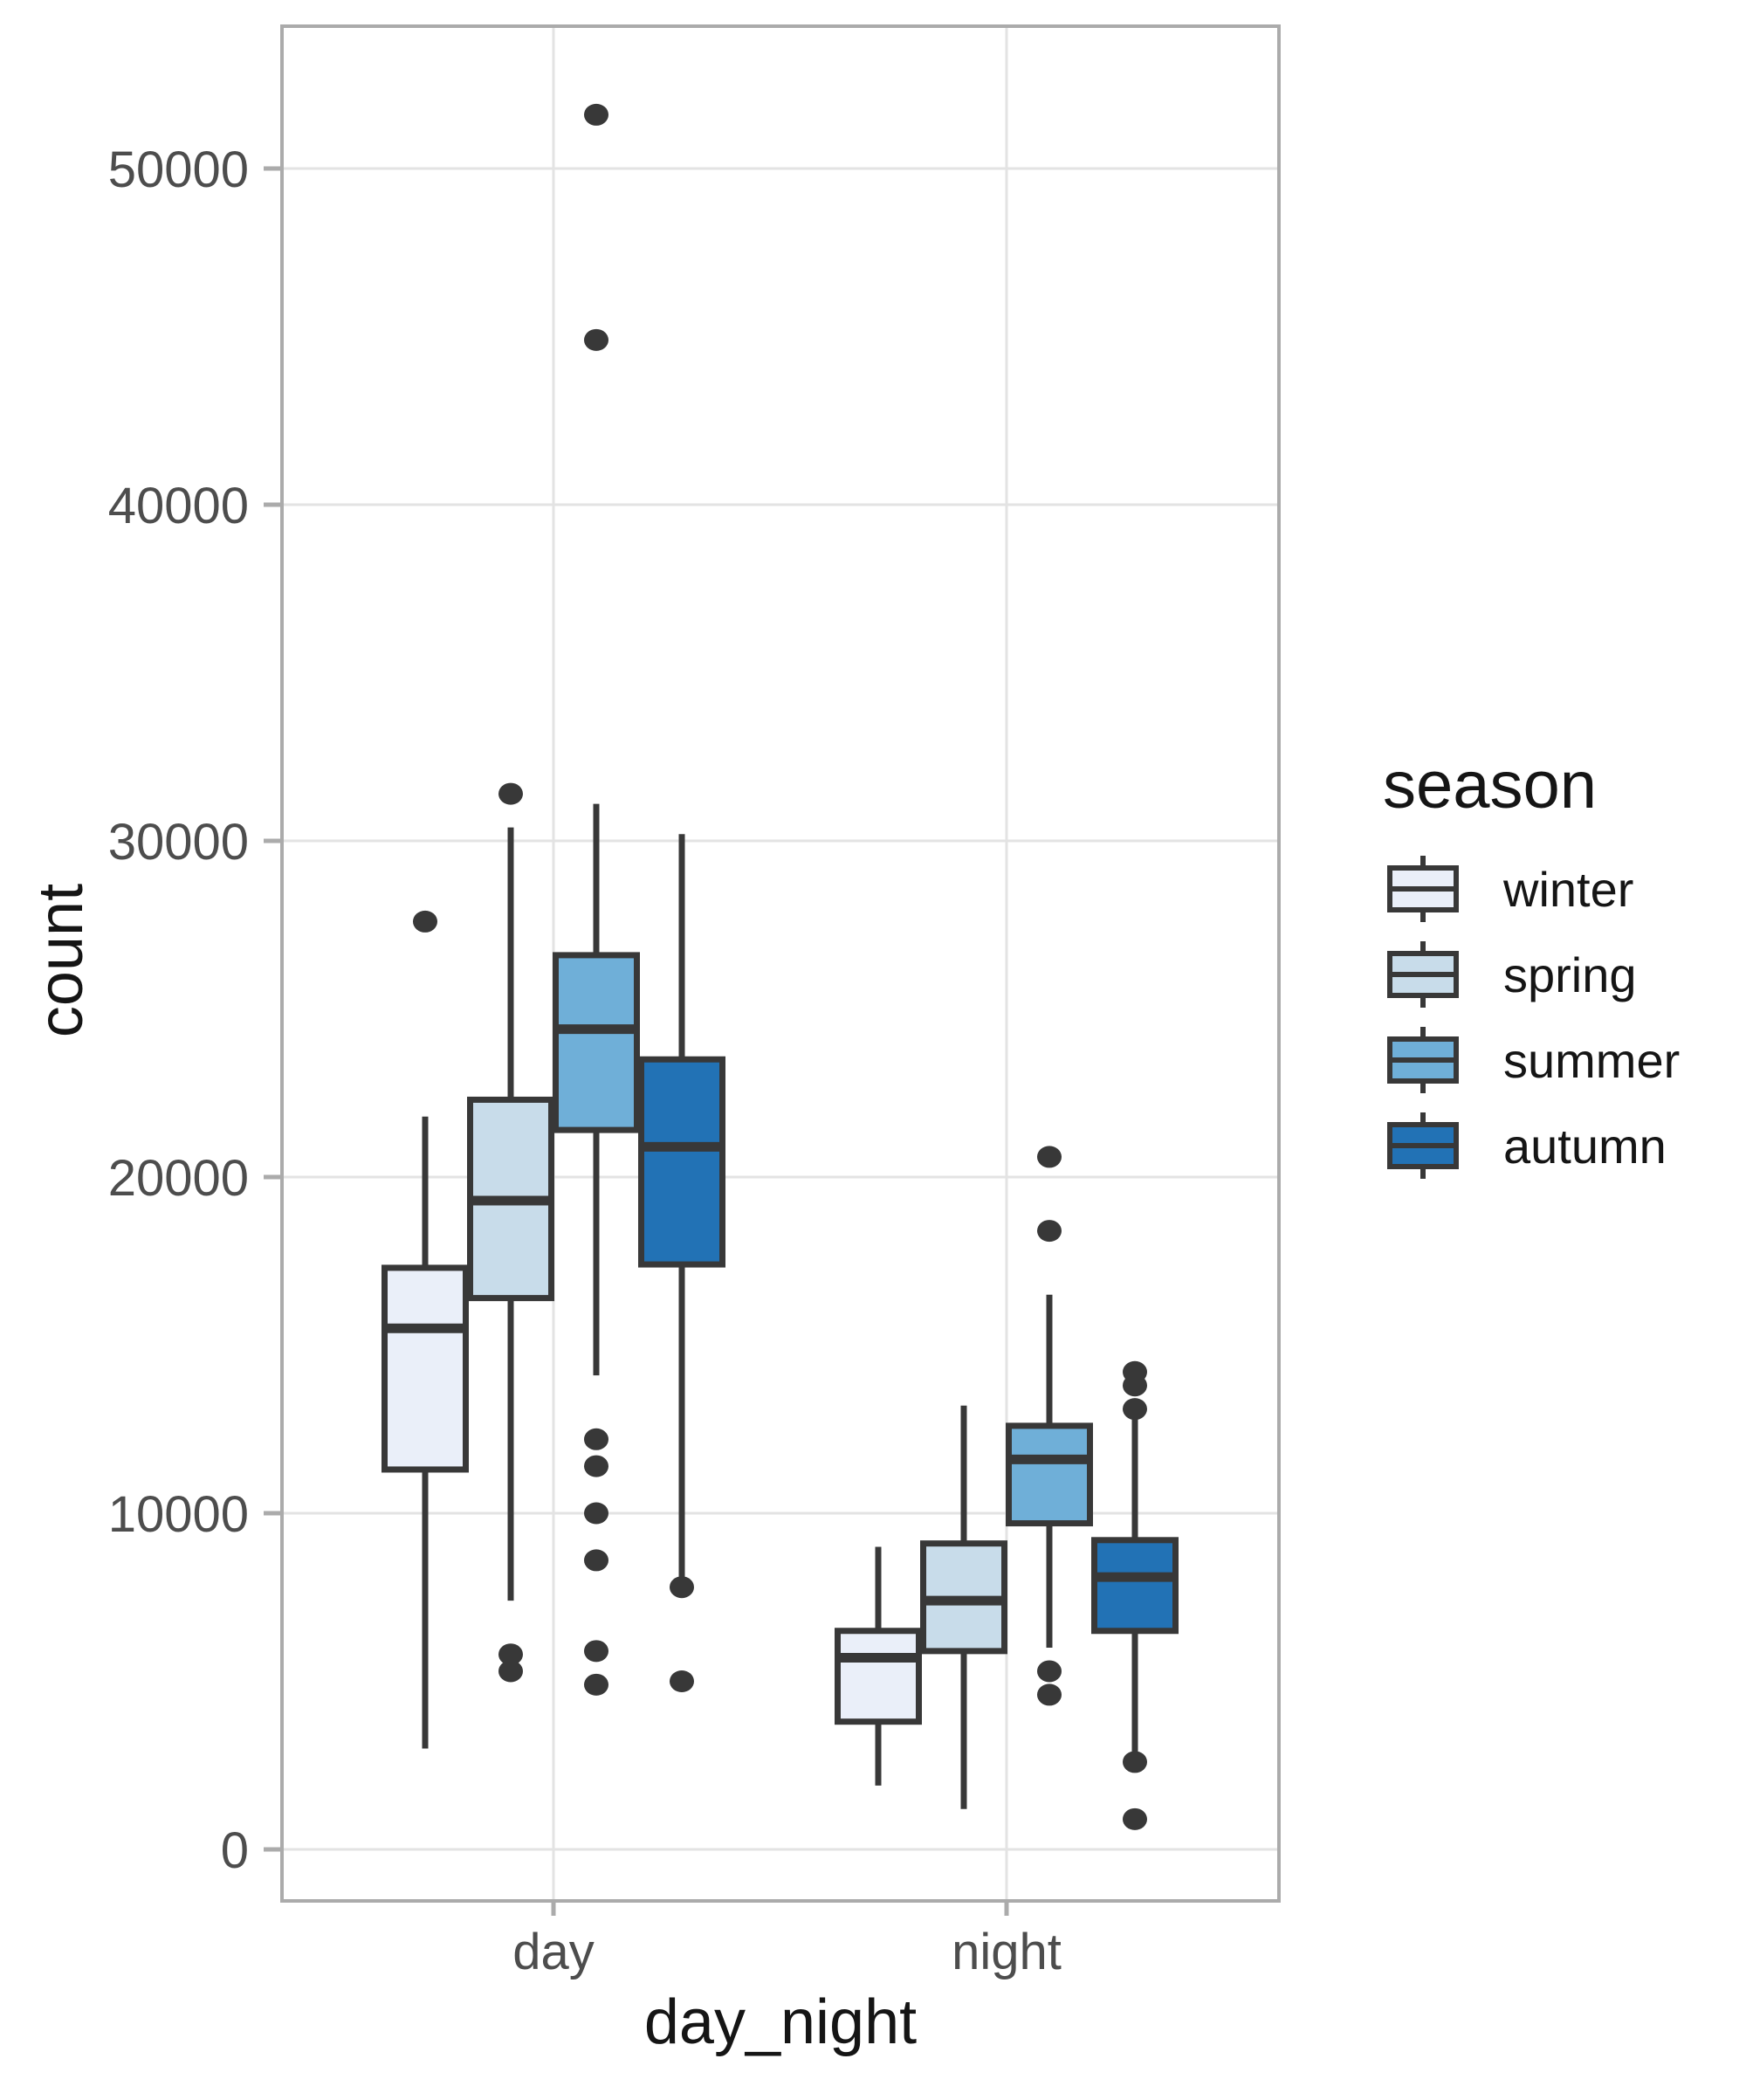  Describe the element at coordinates (1567, 889) in the screenshot. I see `legend-label-winter: winter` at that location.